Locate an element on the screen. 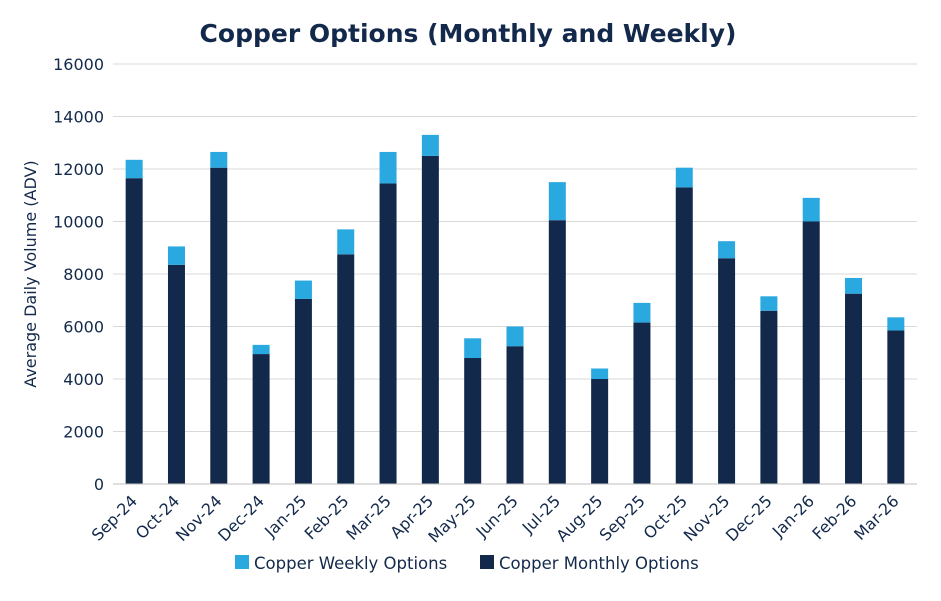  chart-title: Copper Options (Monthly and Weekly) is located at coordinates (468, 33).